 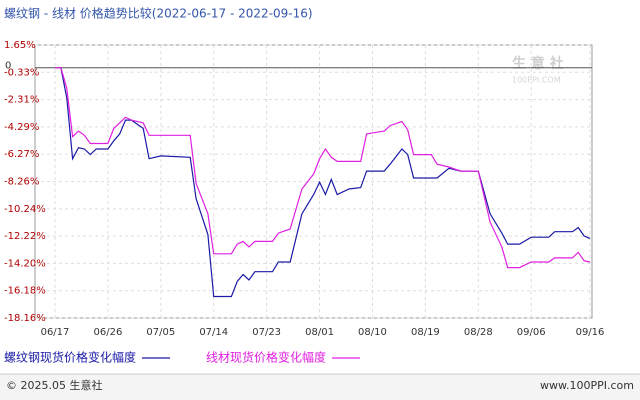 I want to click on y-tick-label: -8.26%, so click(x=21, y=182).